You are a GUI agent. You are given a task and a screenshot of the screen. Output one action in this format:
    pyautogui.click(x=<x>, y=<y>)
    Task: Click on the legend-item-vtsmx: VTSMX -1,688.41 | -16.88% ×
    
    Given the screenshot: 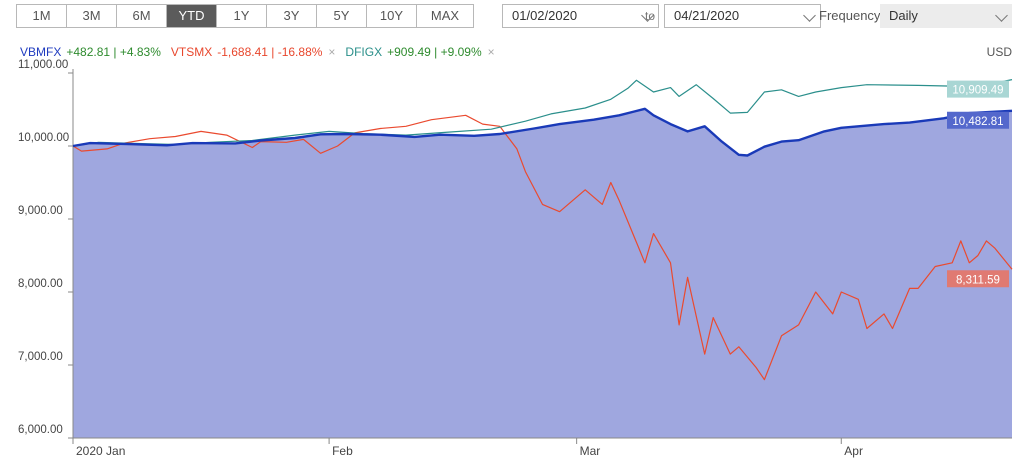 What is the action you would take?
    pyautogui.click(x=253, y=52)
    